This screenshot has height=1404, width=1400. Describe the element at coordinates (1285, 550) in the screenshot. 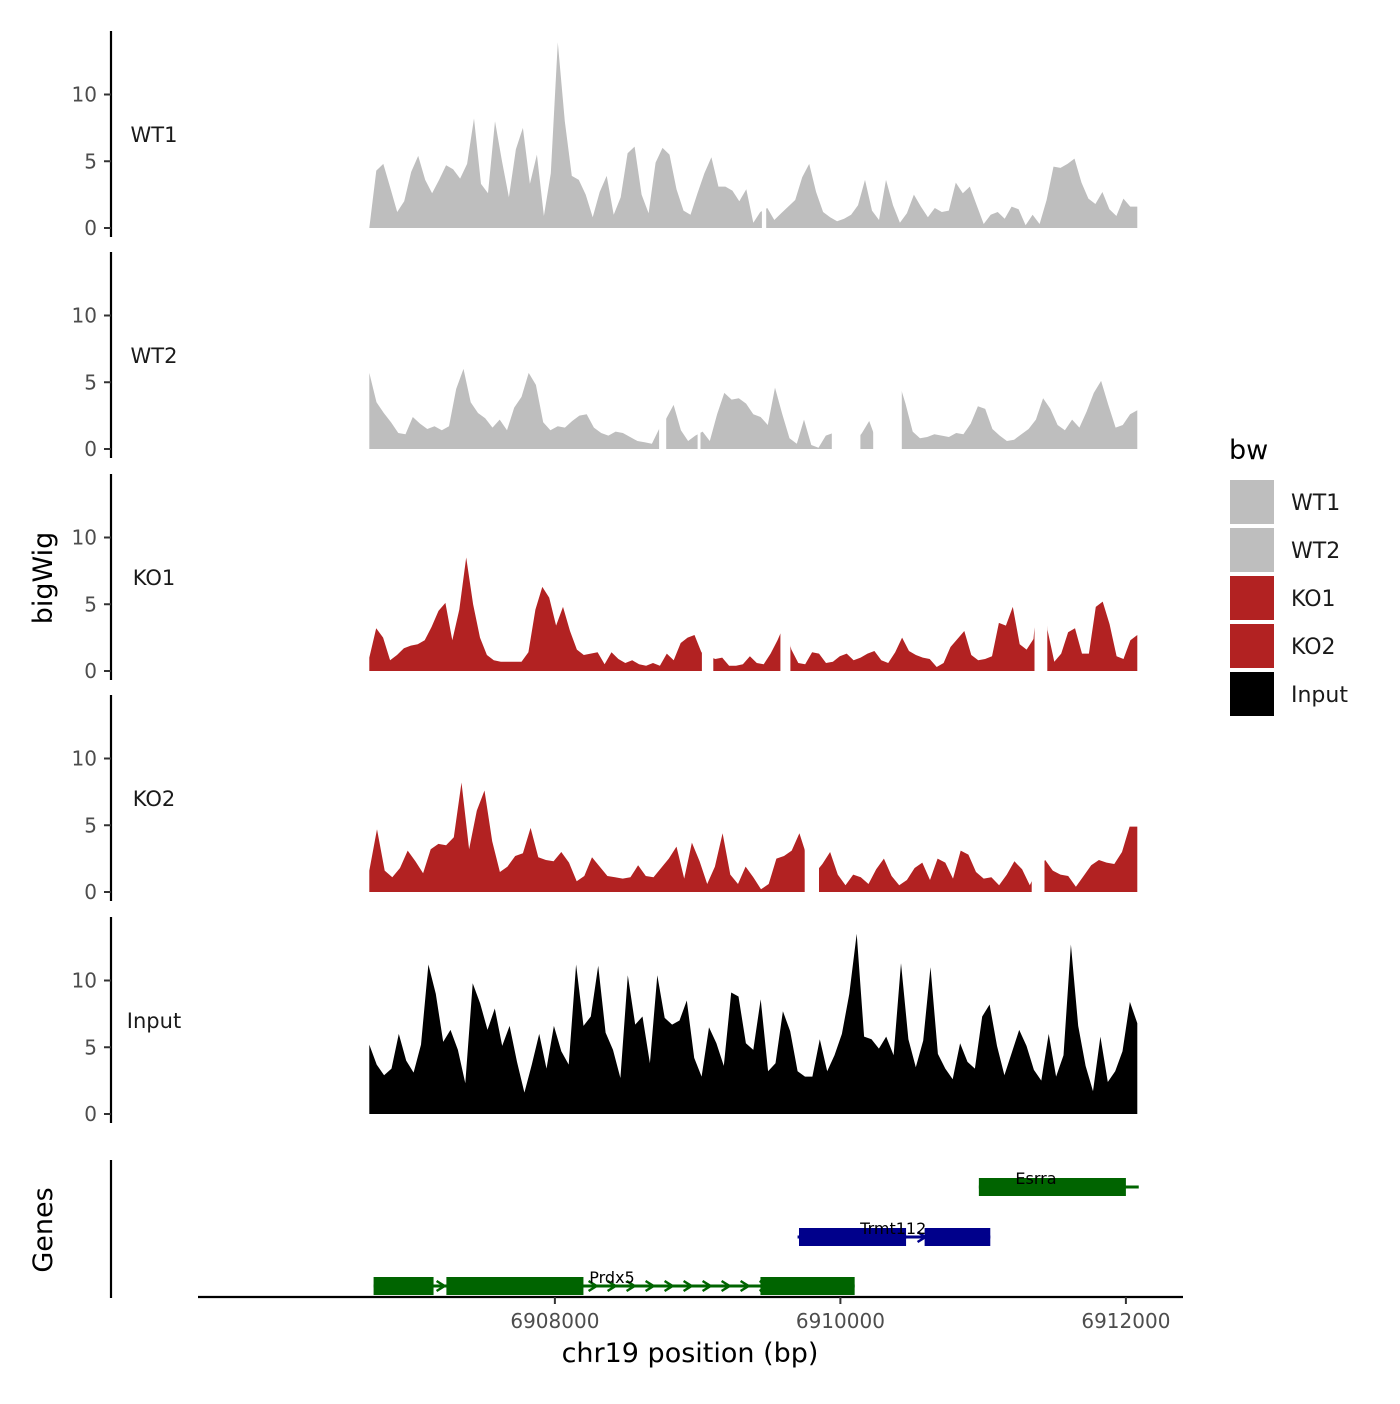

I see `legend-item-wt2: WT2` at that location.